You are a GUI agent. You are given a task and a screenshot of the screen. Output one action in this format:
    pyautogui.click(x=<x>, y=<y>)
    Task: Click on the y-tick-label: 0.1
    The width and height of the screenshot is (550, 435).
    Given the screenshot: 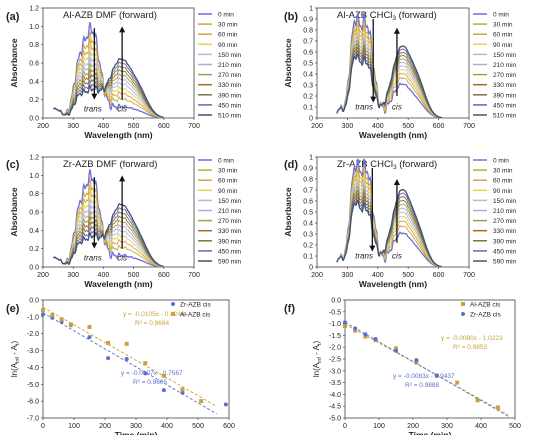 What is the action you would take?
    pyautogui.click(x=308, y=108)
    